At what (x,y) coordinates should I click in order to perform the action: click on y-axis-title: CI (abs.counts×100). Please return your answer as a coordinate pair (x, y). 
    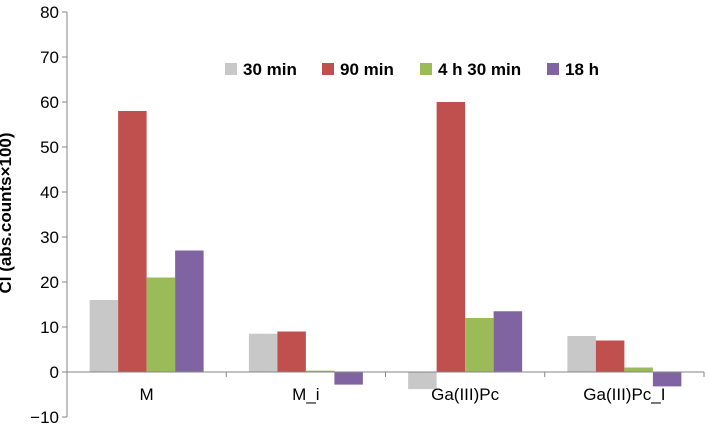
    Looking at the image, I should click on (7, 212).